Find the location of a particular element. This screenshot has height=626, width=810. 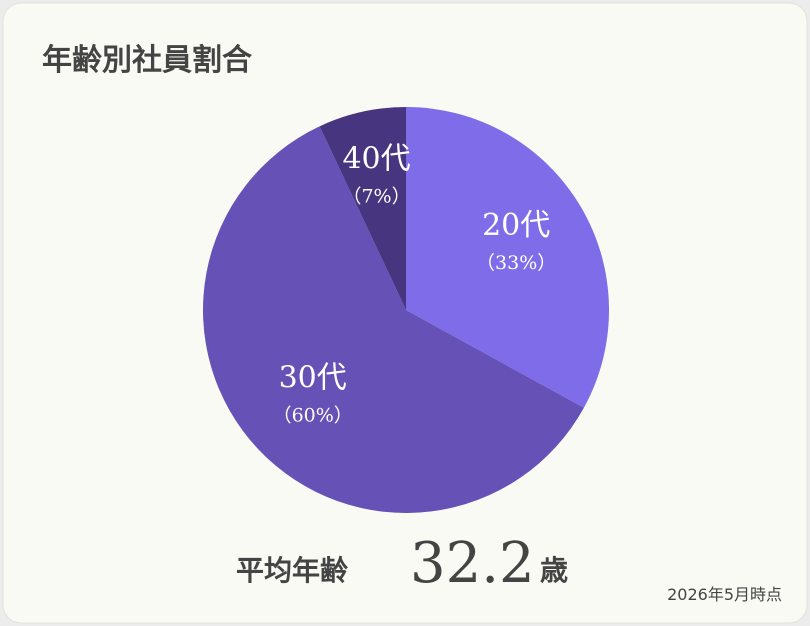

summary-label: 平均年齢 is located at coordinates (292, 570).